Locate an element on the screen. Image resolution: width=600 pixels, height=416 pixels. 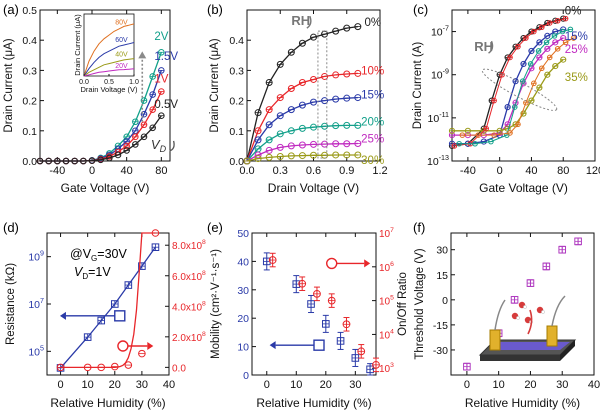
b-series-label: 15% is located at coordinates (372, 96).